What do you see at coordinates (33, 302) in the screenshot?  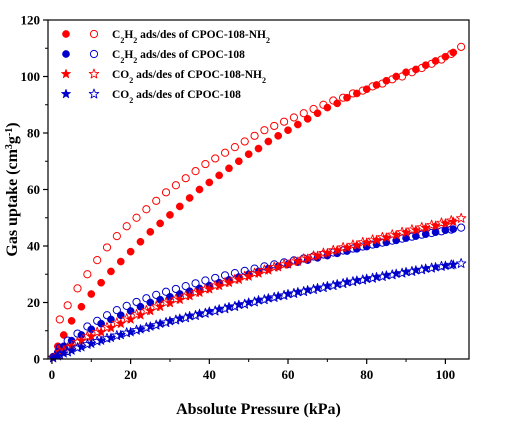 I see `y-tick-label: 20` at bounding box center [33, 302].